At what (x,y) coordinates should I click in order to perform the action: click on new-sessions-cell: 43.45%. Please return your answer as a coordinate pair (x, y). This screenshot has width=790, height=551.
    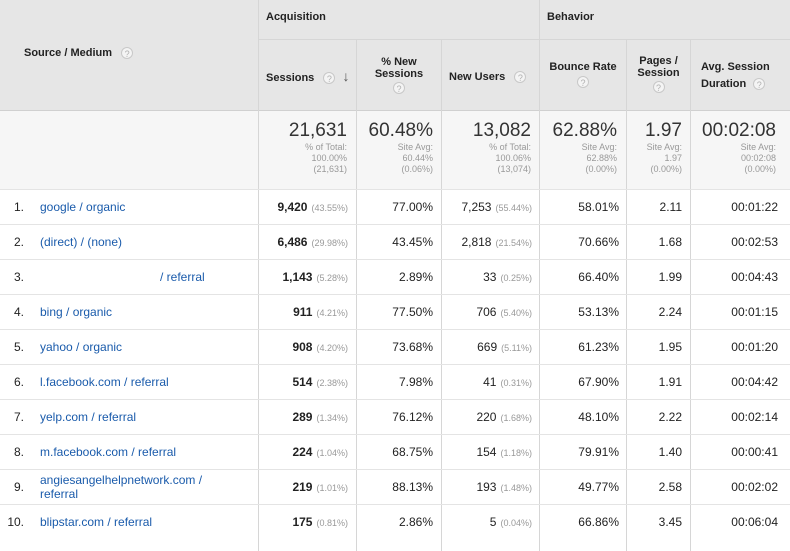
    Looking at the image, I should click on (395, 242).